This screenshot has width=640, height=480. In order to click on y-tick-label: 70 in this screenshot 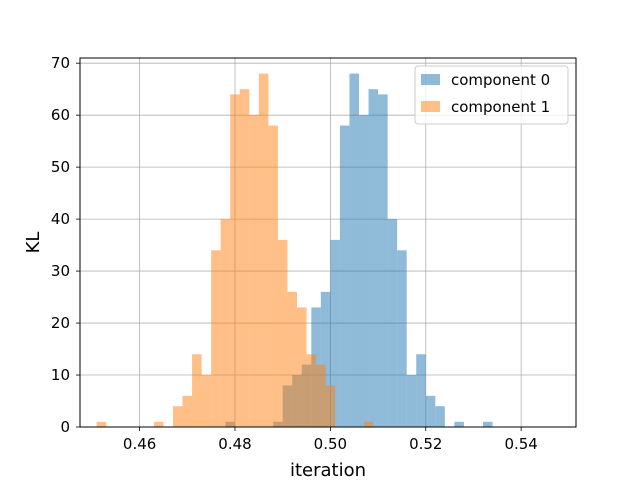, I will do `click(60, 63)`.